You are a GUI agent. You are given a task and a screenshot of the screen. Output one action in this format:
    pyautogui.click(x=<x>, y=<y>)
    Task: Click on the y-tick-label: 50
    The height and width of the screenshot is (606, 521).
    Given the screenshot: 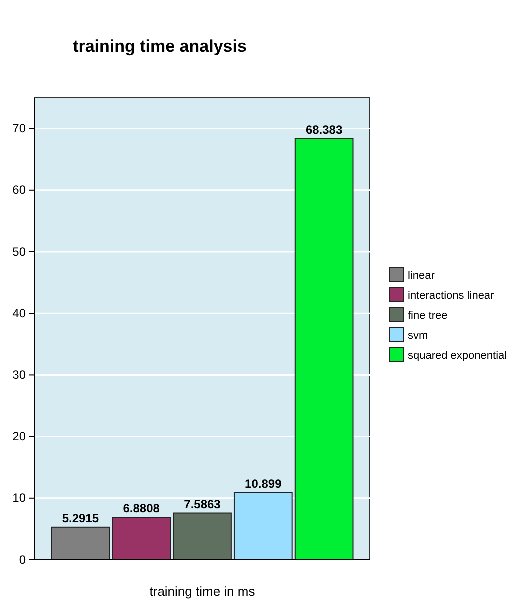 What is the action you would take?
    pyautogui.click(x=19, y=251)
    